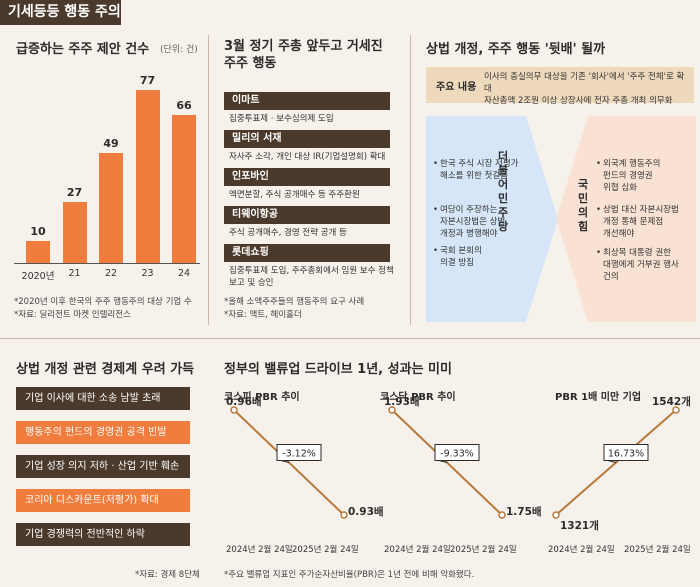  Describe the element at coordinates (294, 302) in the screenshot. I see `note-line: *올해 소액주주들의 행동주의 요구 사례` at that location.